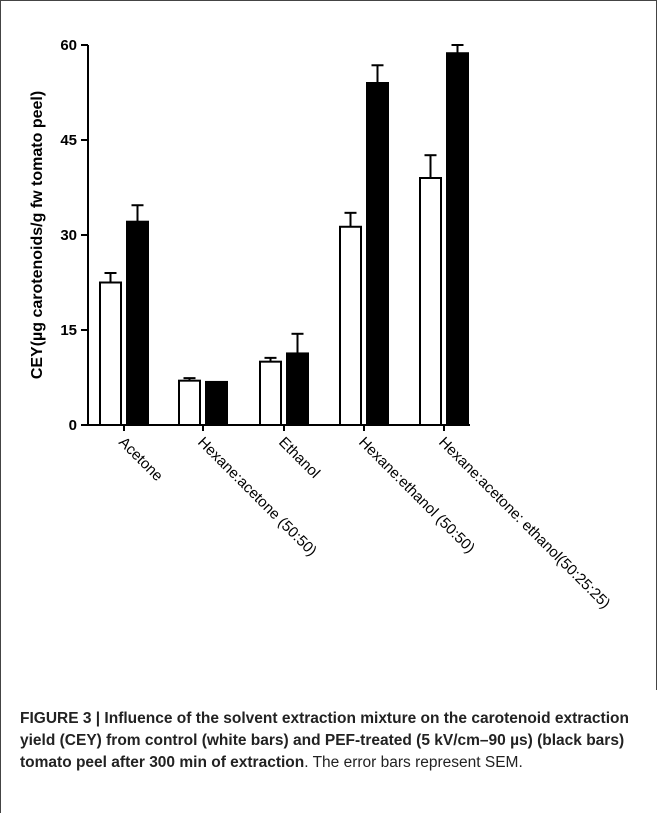 The height and width of the screenshot is (814, 657). What do you see at coordinates (140, 459) in the screenshot?
I see `x-tick-label: Acetone` at bounding box center [140, 459].